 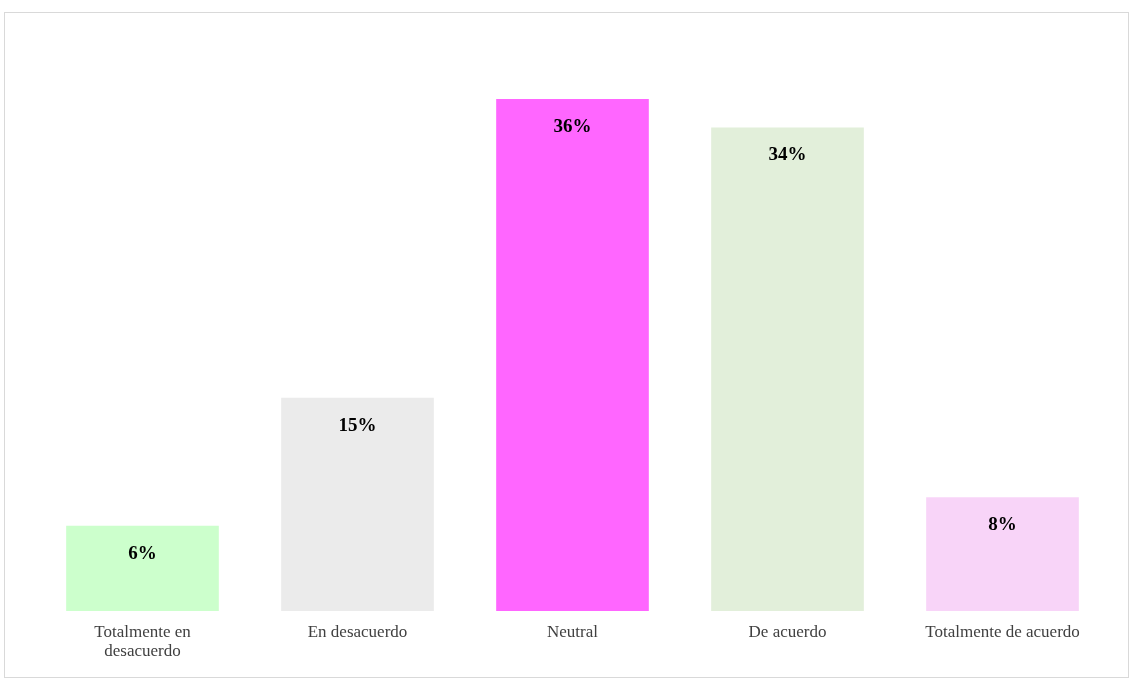 What do you see at coordinates (573, 631) in the screenshot?
I see `x-tick-label: Neutral` at bounding box center [573, 631].